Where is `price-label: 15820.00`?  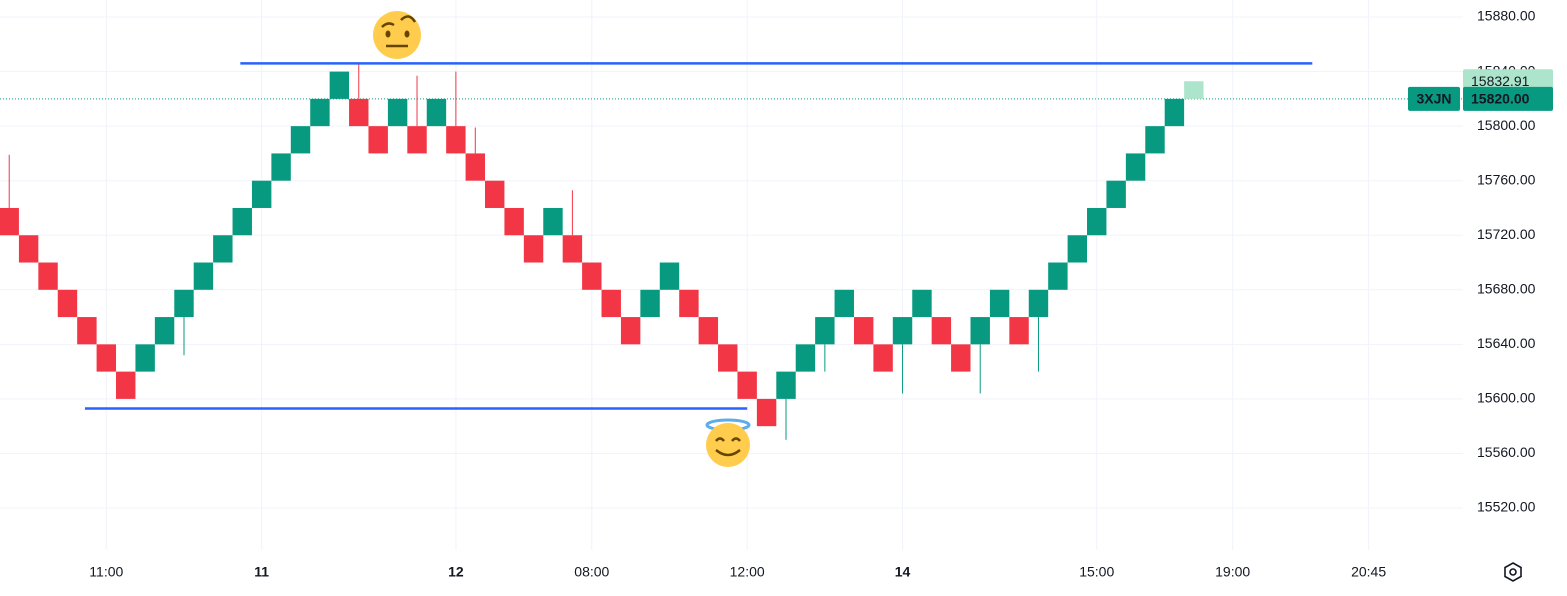 price-label: 15820.00 is located at coordinates (1500, 99).